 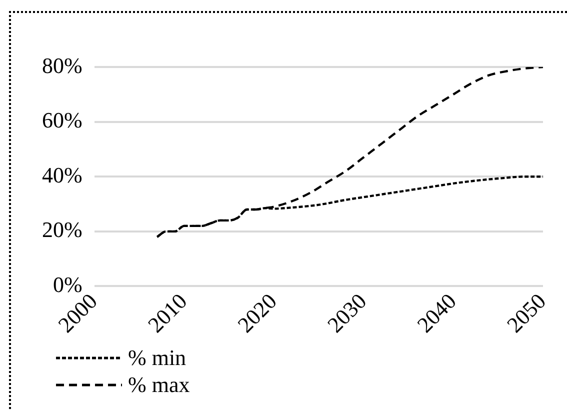 What do you see at coordinates (157, 357) in the screenshot?
I see `legend-label: % min` at bounding box center [157, 357].